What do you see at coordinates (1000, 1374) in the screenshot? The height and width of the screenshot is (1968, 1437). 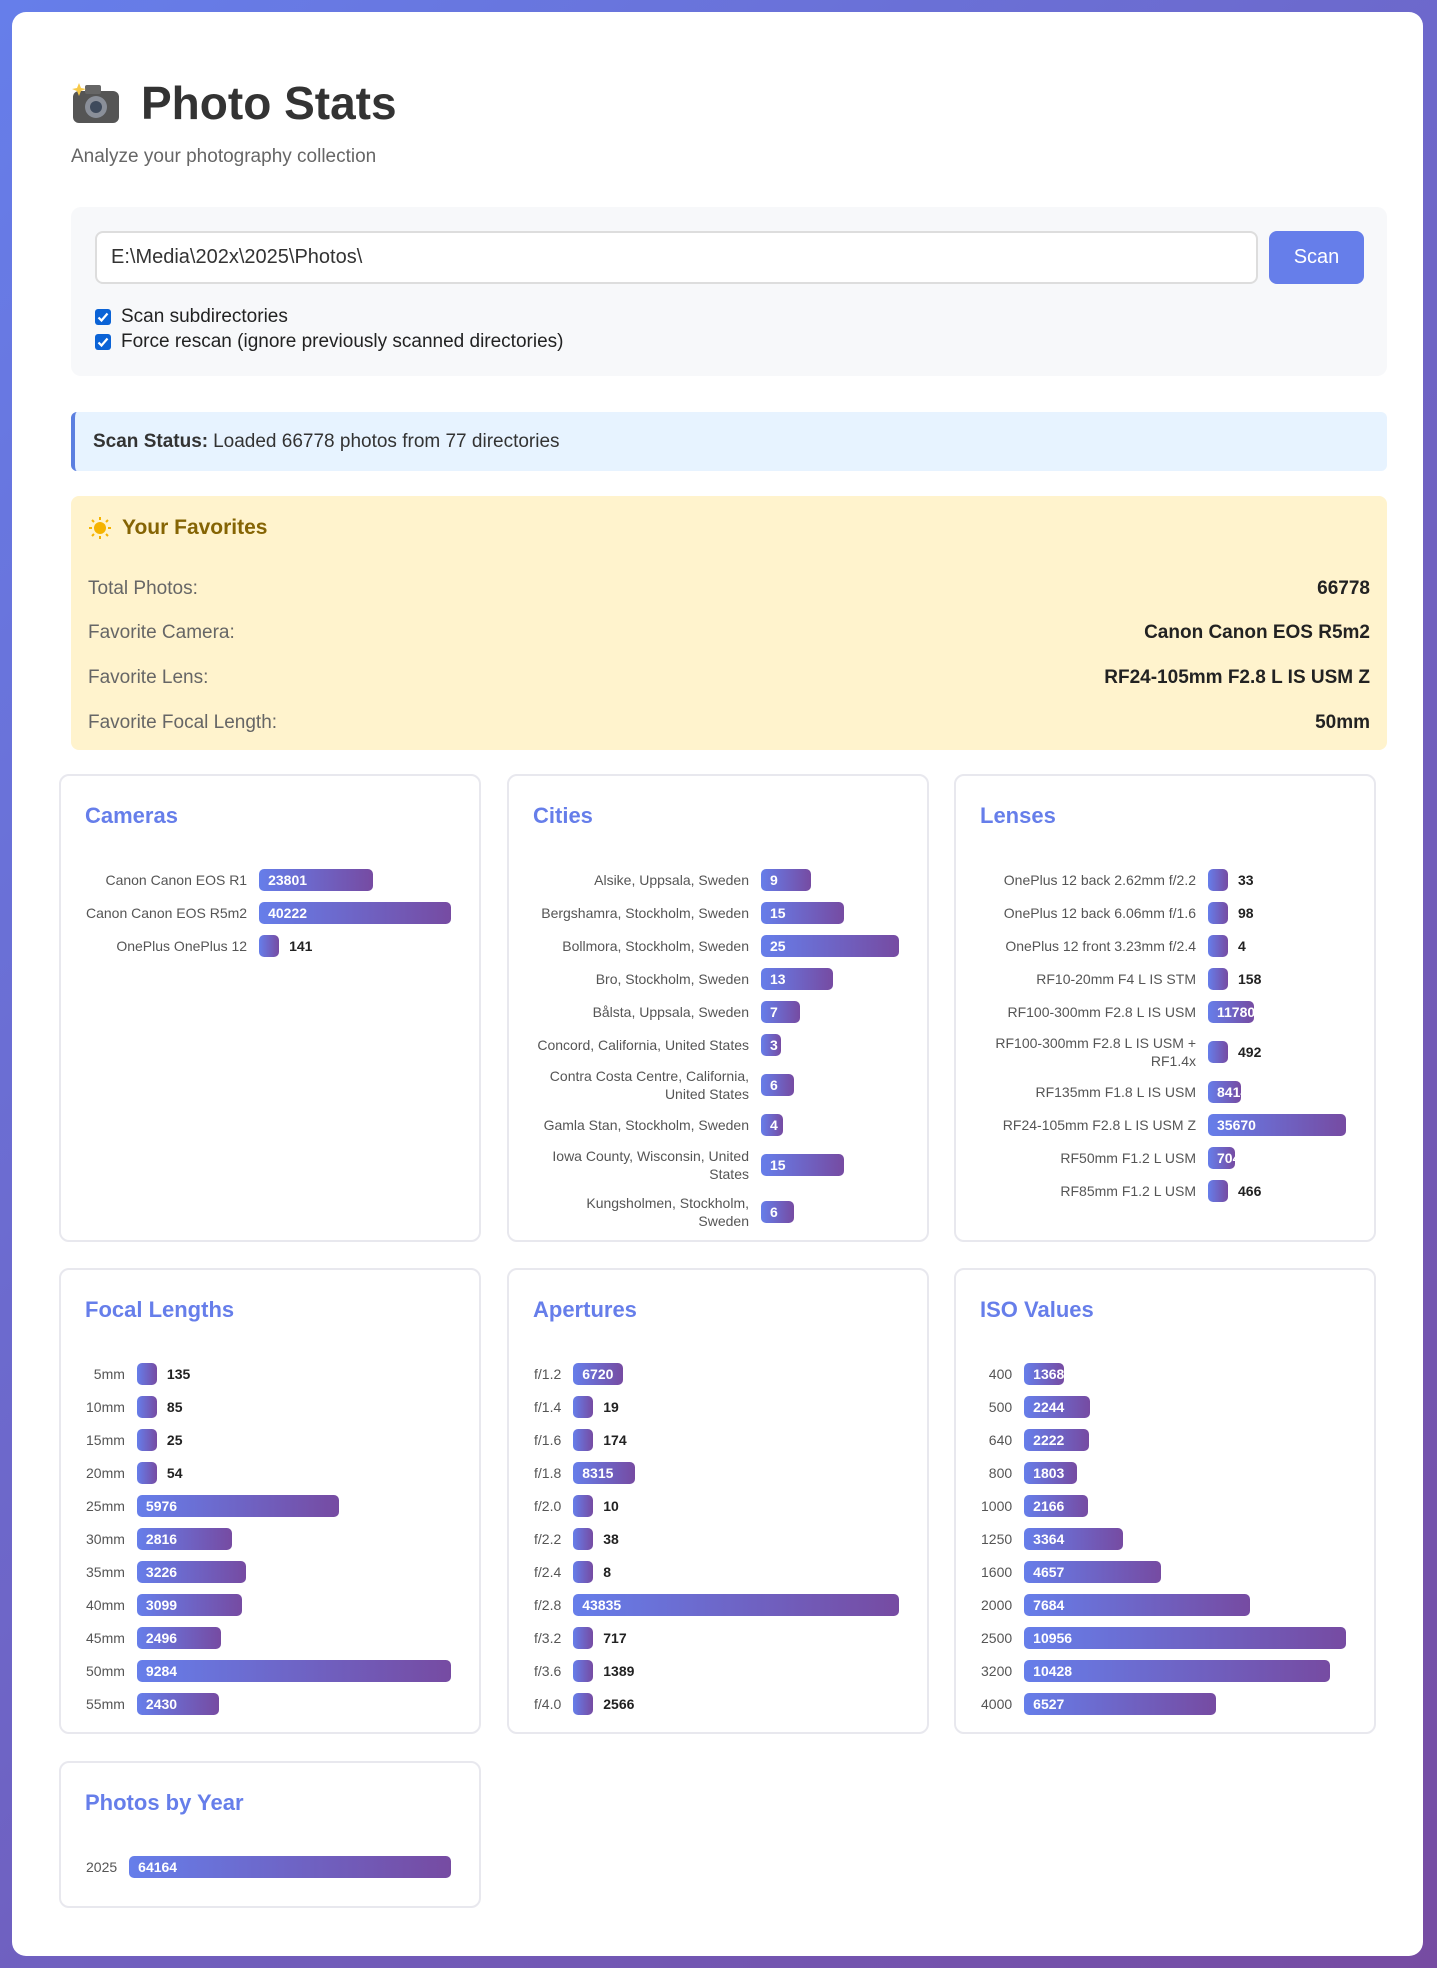 I see `bar-label: 400` at bounding box center [1000, 1374].